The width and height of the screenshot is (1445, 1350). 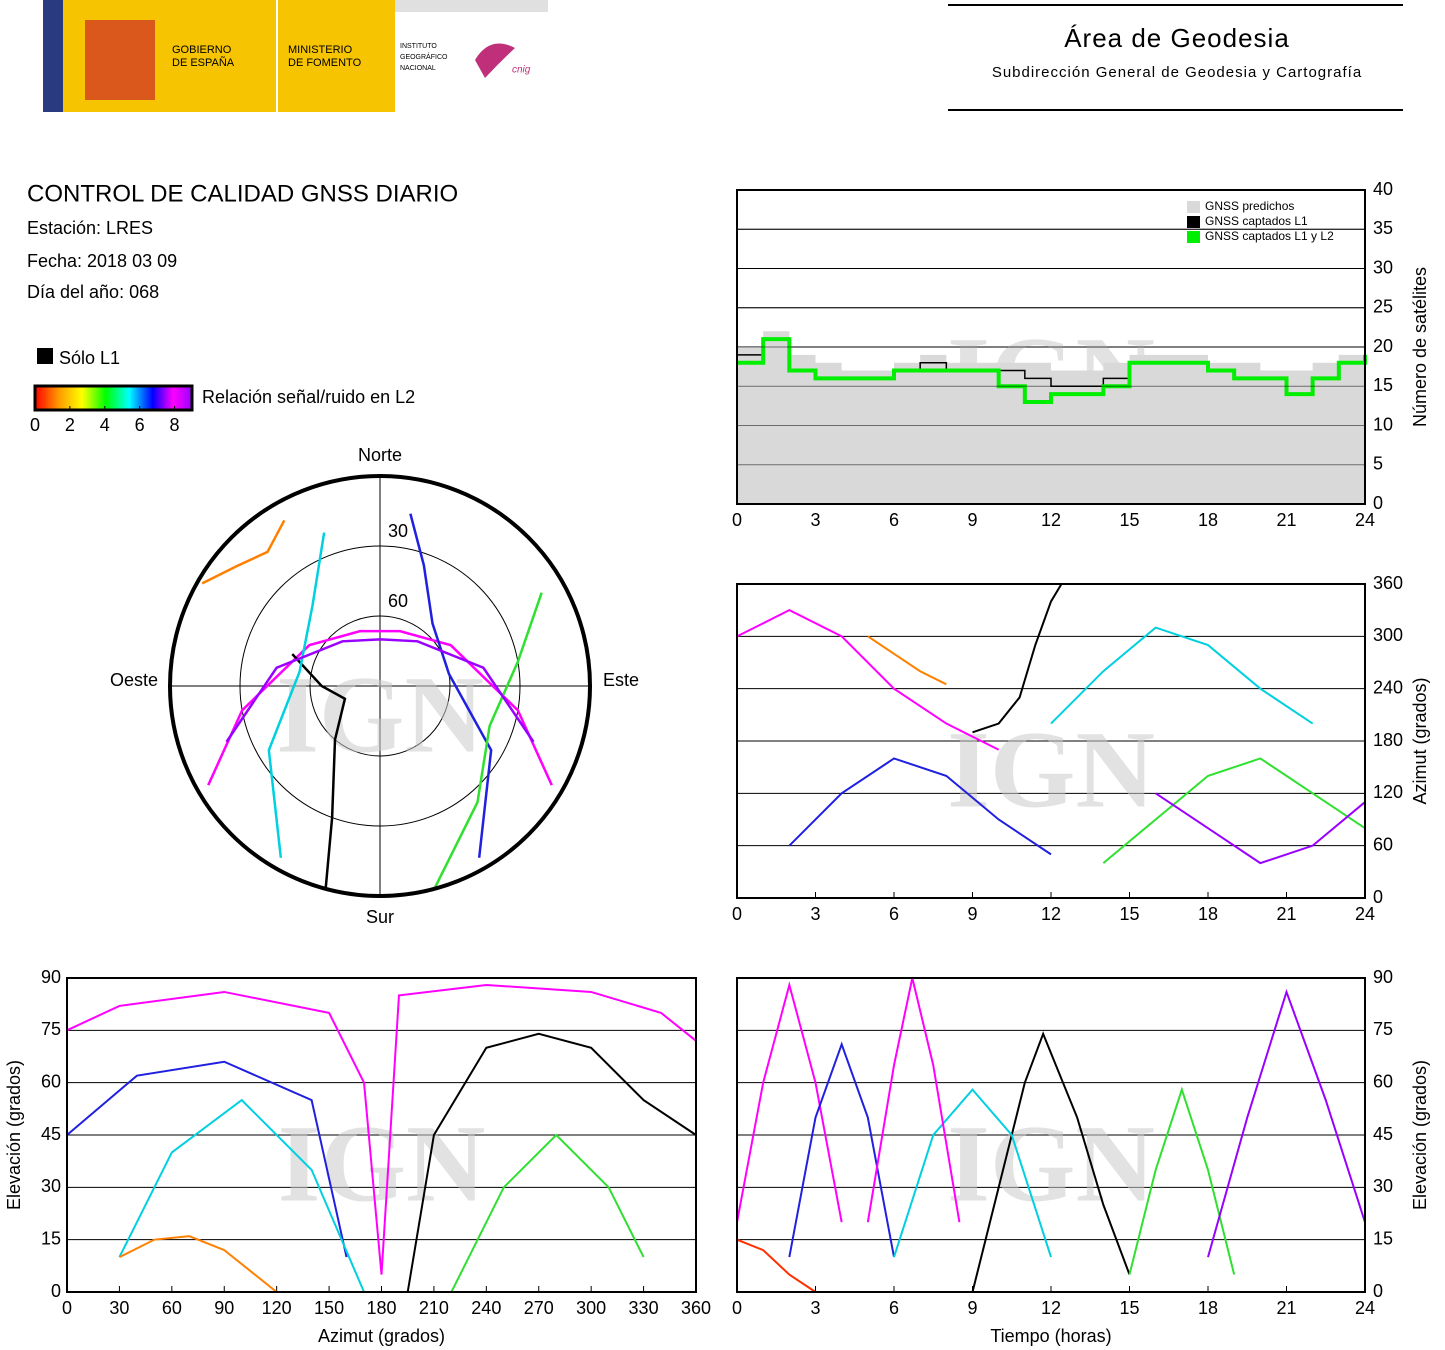 I want to click on colorbar-tick-label: 2, so click(x=70, y=425).